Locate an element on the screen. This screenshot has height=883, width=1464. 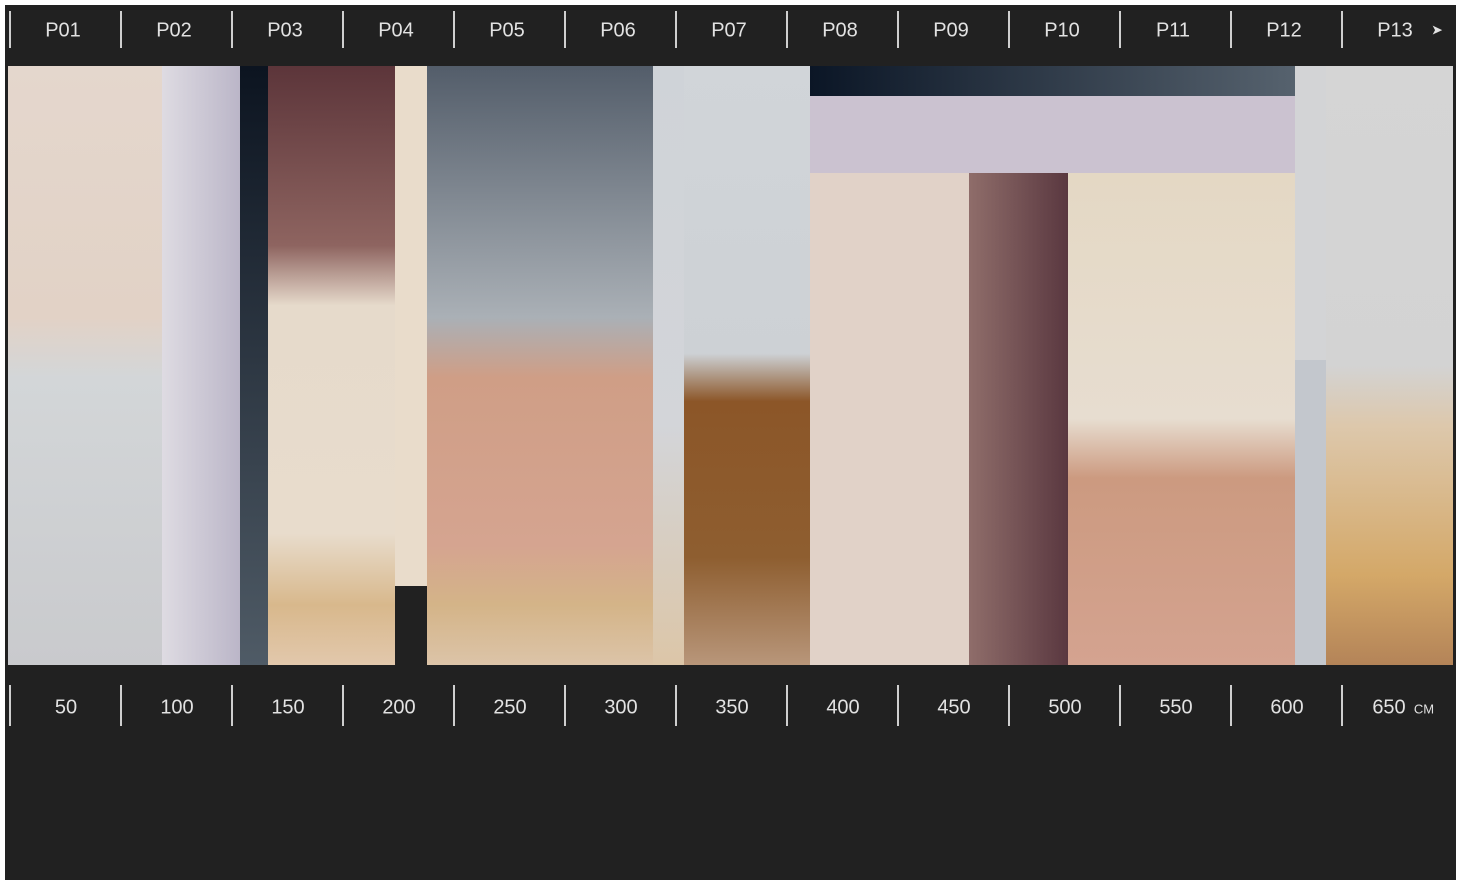
panel-label: P10 is located at coordinates (1062, 30).